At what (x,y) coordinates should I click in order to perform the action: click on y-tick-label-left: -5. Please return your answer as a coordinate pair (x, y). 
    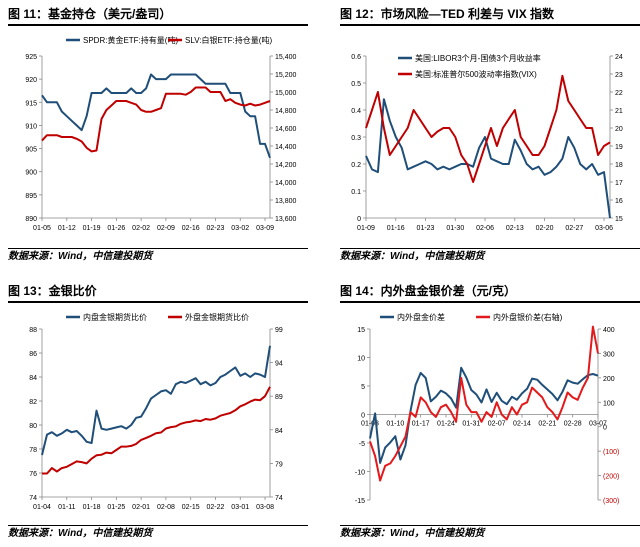
    Looking at the image, I should click on (362, 444).